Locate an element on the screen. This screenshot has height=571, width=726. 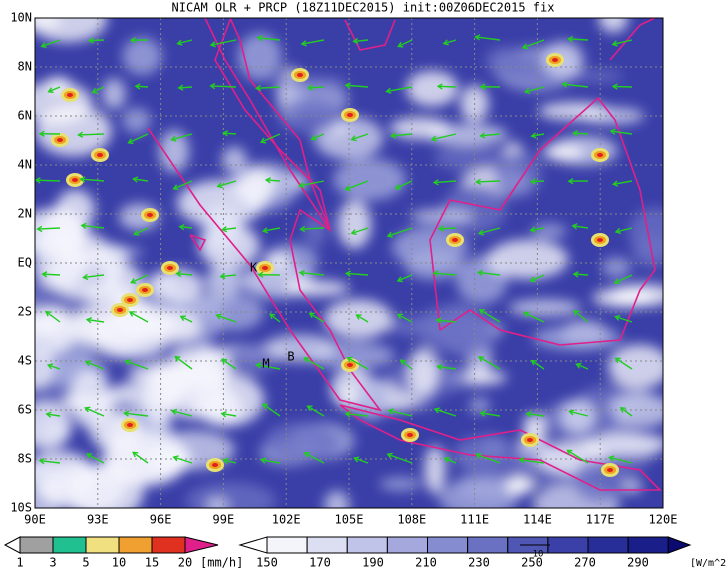
lon-label: 111E is located at coordinates (474, 520).